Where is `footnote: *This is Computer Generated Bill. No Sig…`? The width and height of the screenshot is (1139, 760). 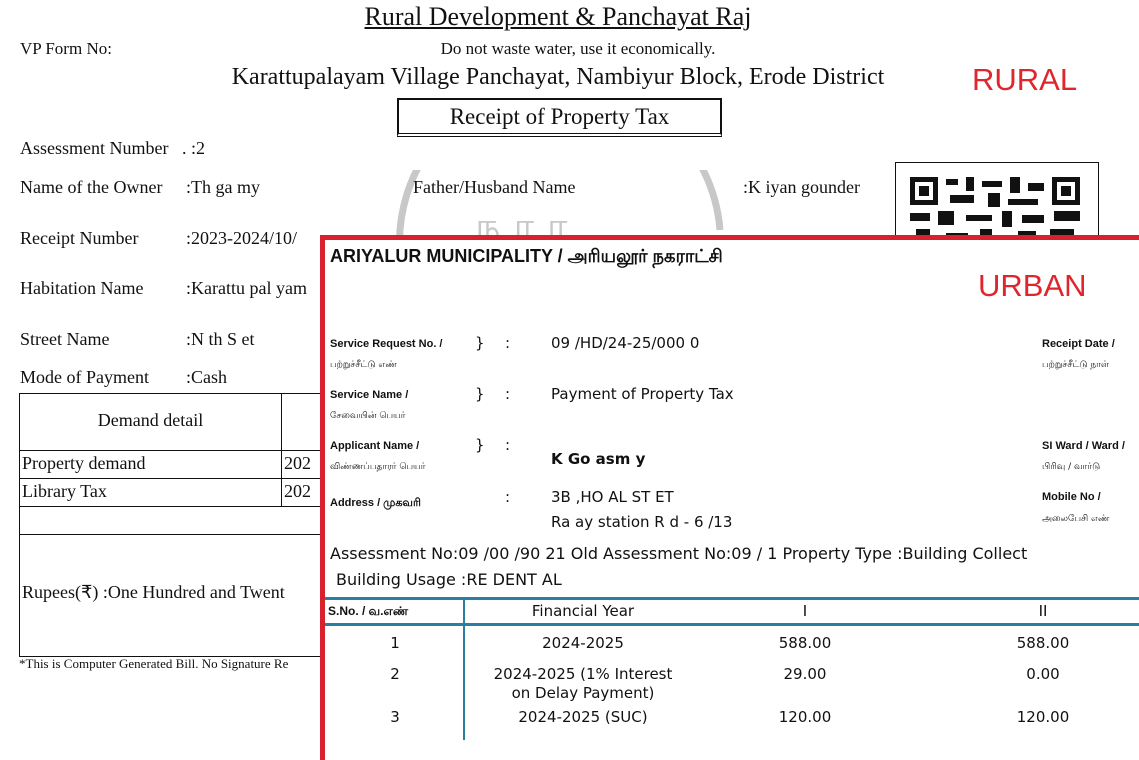
footnote: *This is Computer Generated Bill. No Sig… is located at coordinates (154, 663).